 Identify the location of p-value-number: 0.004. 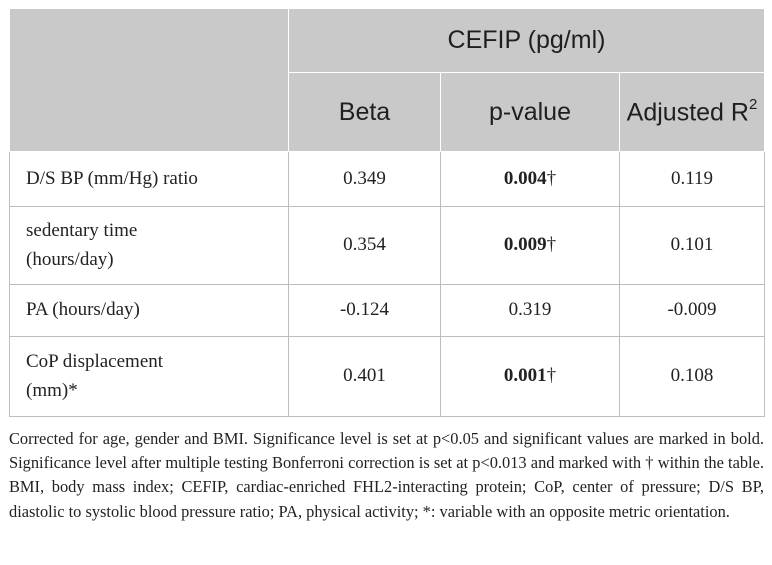
(525, 178).